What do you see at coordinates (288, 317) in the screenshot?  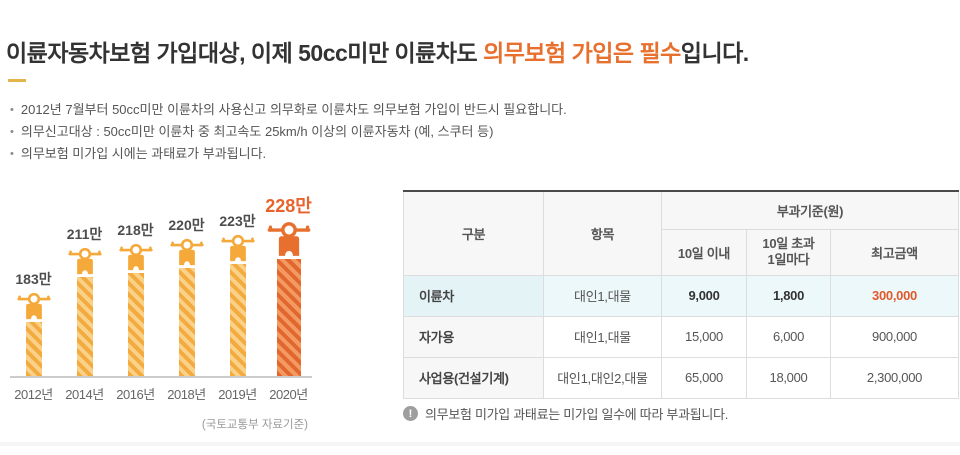 I see `bar-2020` at bounding box center [288, 317].